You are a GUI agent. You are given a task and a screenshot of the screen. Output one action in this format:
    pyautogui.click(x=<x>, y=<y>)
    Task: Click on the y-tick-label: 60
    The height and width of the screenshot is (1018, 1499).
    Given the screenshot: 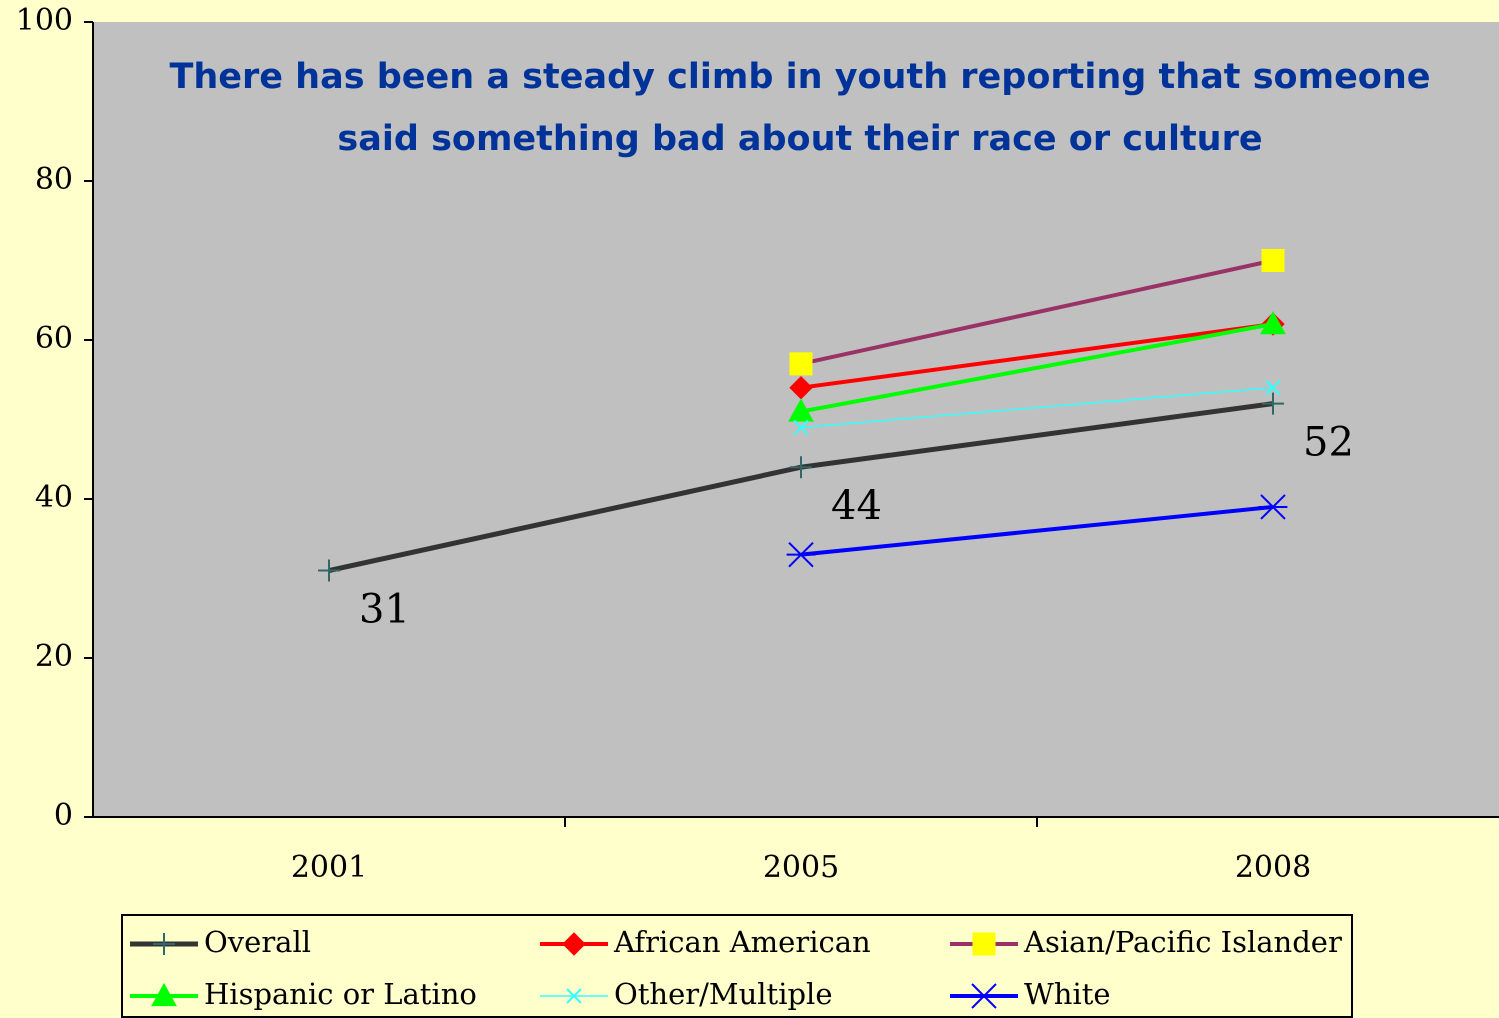 What is the action you would take?
    pyautogui.click(x=54, y=338)
    